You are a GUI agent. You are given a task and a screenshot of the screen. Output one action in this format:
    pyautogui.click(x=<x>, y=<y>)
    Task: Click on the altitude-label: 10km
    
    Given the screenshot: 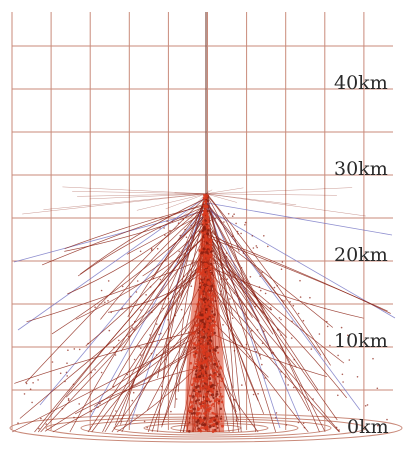 What is the action you would take?
    pyautogui.click(x=361, y=341)
    